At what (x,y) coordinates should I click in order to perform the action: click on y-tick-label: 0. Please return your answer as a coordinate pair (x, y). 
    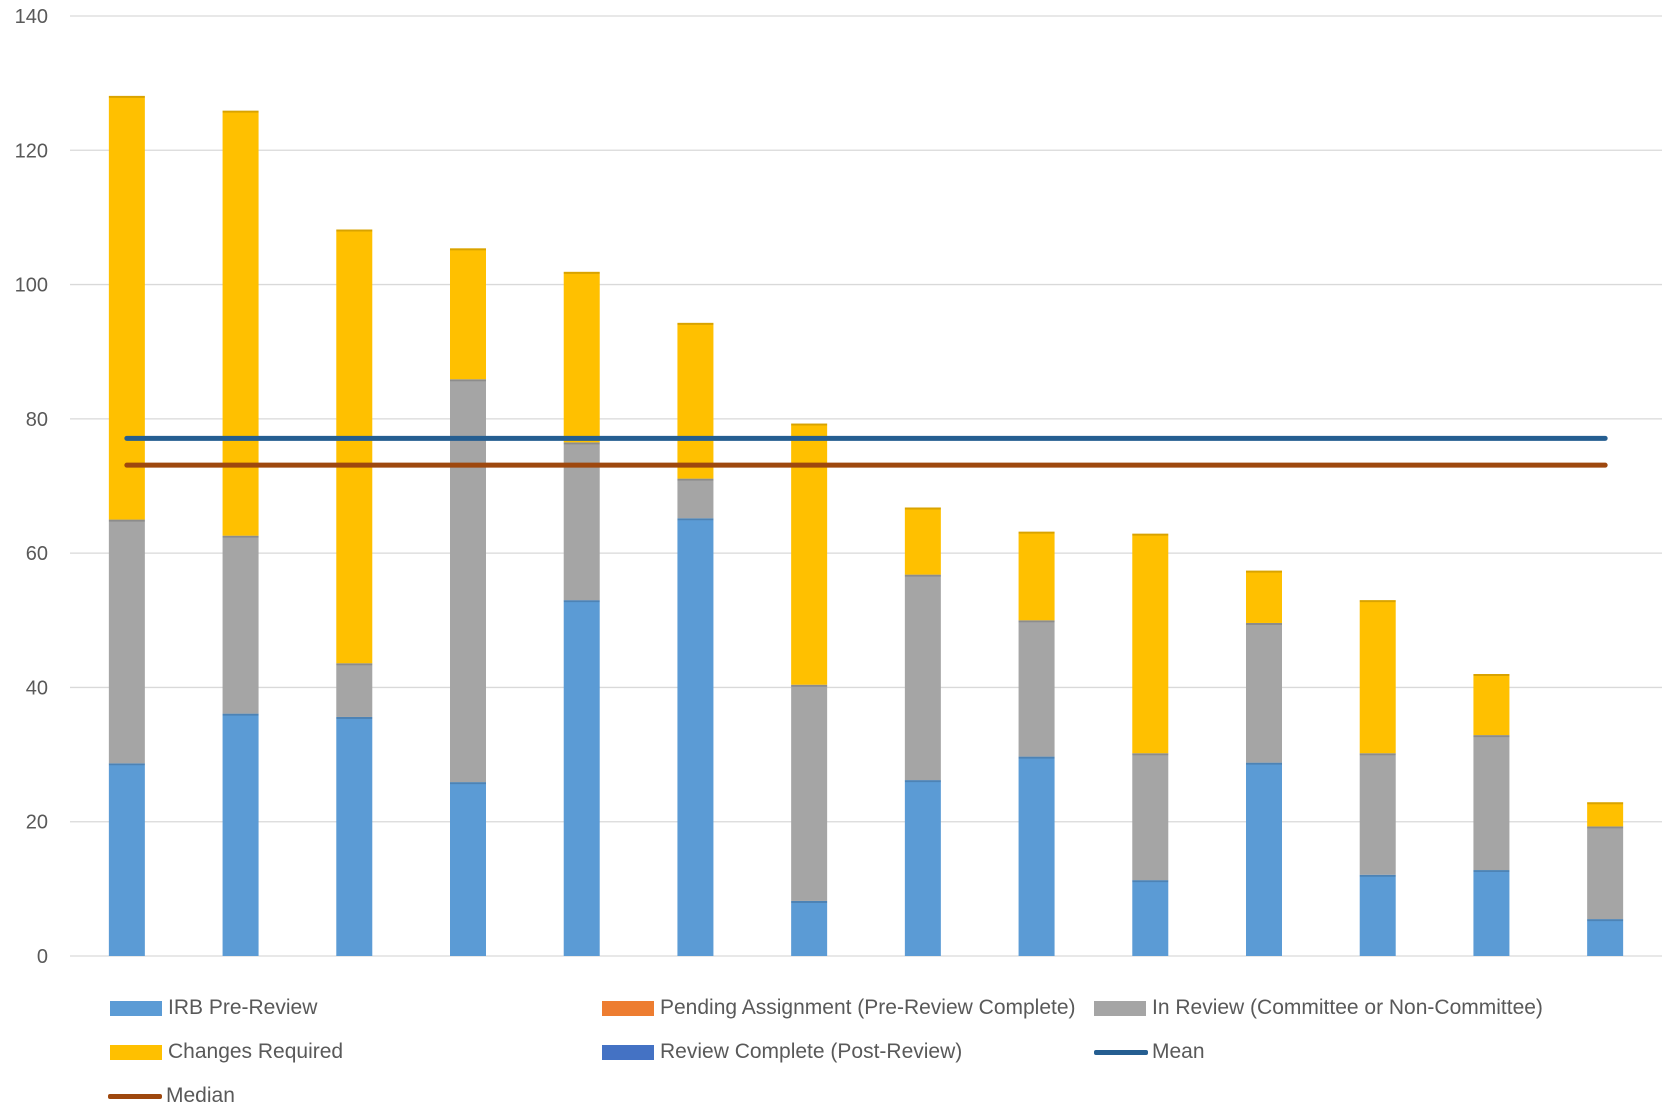
    Looking at the image, I should click on (42, 957).